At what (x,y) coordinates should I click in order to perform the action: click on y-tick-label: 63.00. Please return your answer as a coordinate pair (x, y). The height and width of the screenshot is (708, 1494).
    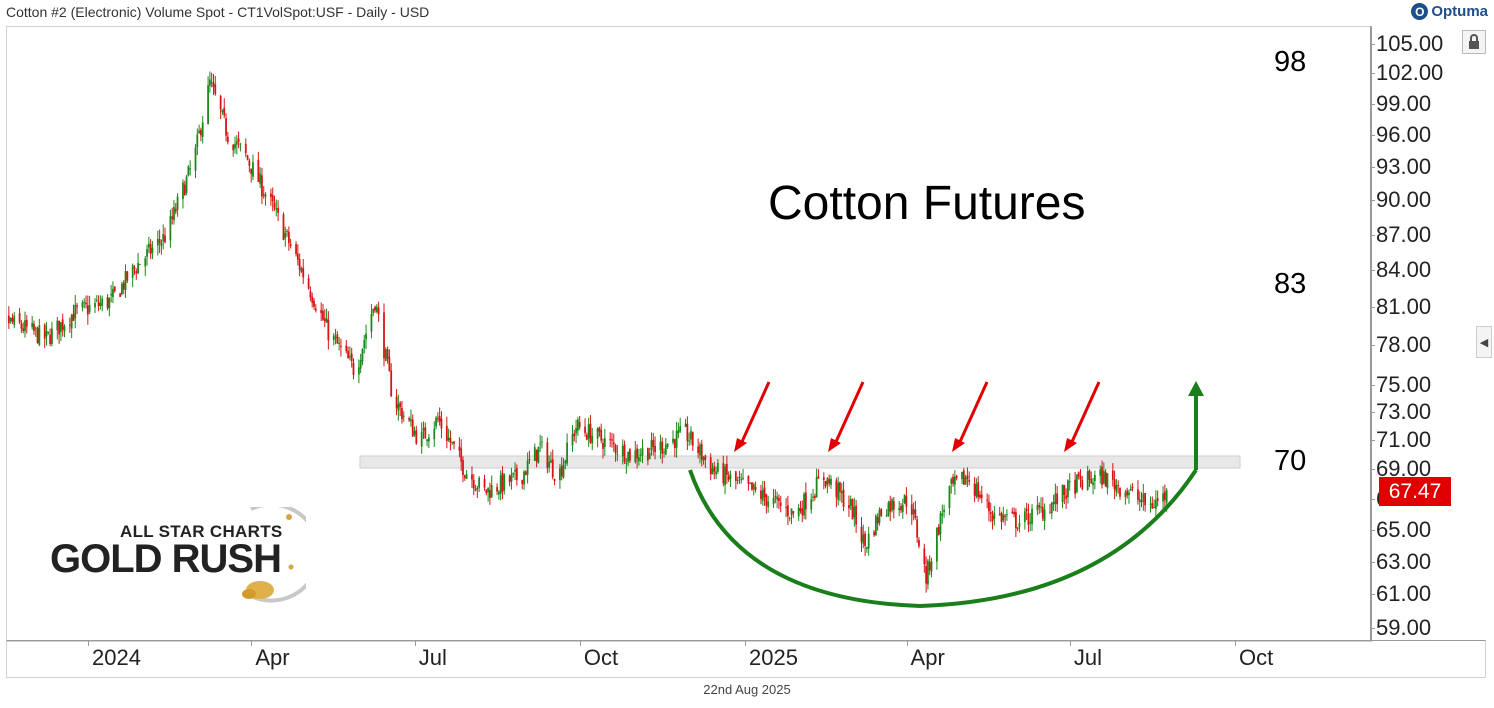
    Looking at the image, I should click on (1404, 561).